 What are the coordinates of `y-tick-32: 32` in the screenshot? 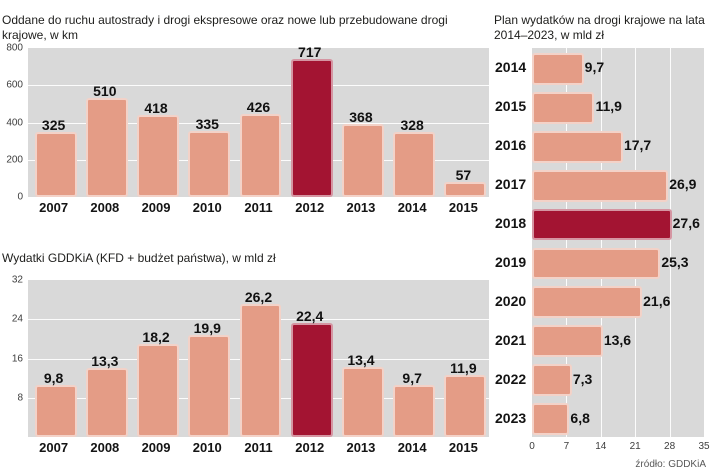 It's located at (17, 280).